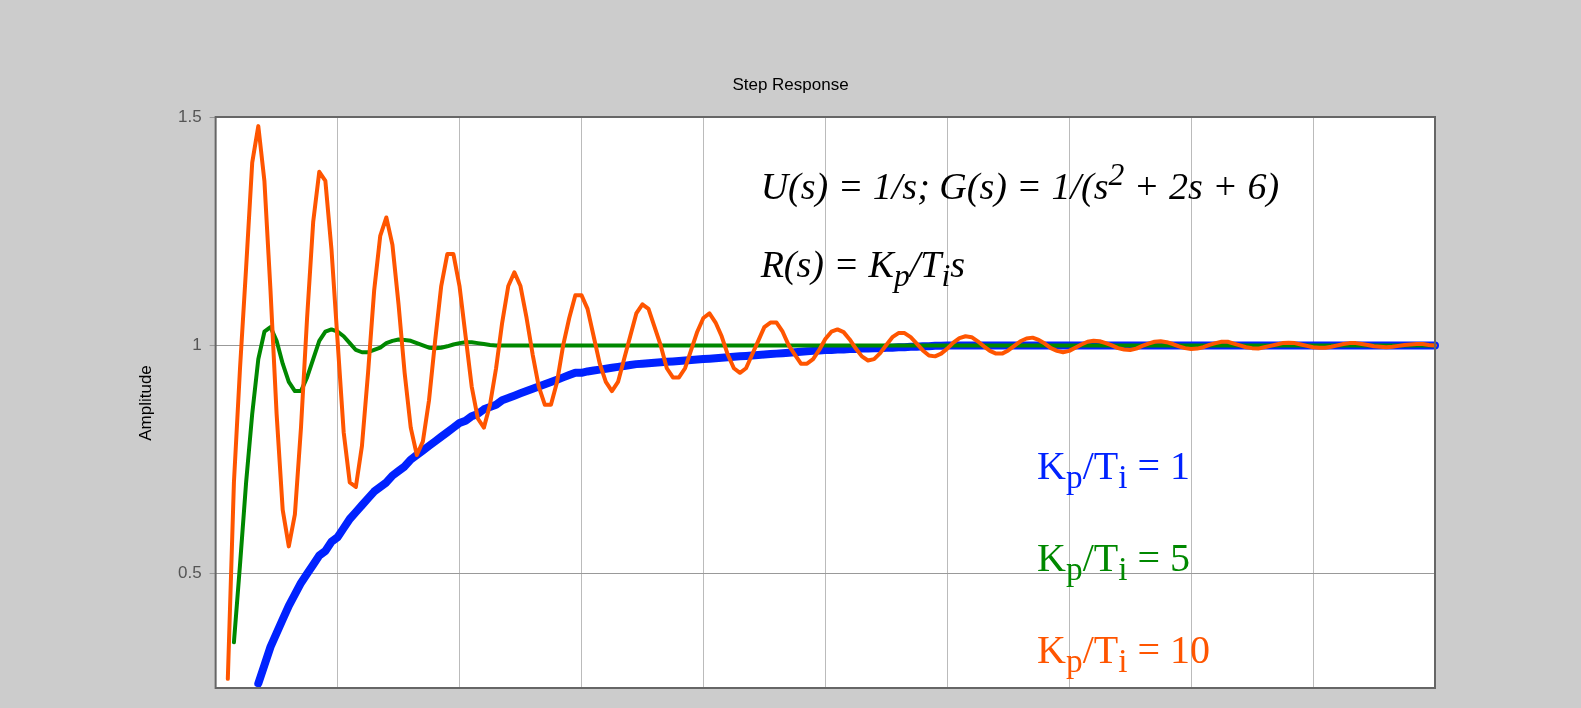 This screenshot has height=708, width=1581. I want to click on annotation: R(s) = K$_{p}$/T$_{i}$s, so click(863, 268).